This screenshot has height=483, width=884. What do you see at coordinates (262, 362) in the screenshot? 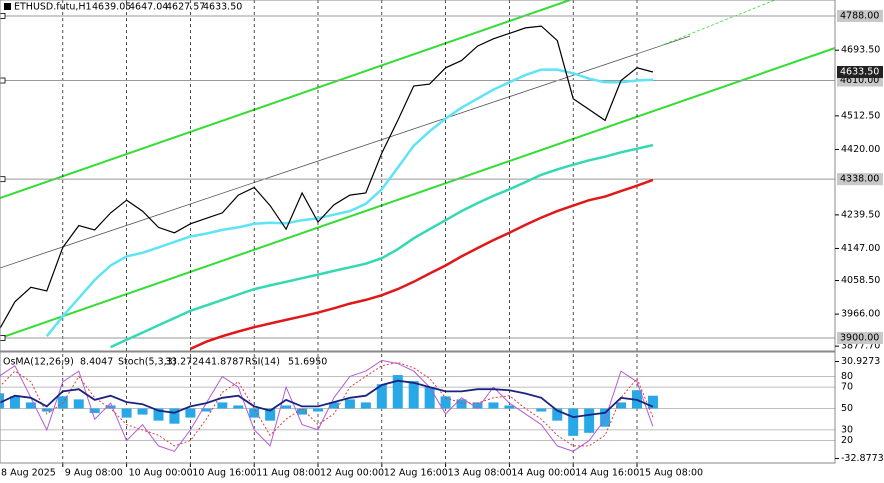
I see `rsi-name: RSI(14)` at bounding box center [262, 362].